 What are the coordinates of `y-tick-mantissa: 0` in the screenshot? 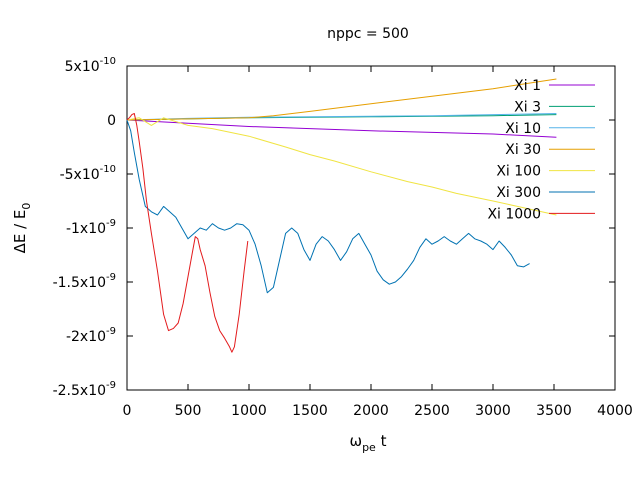 It's located at (111, 121).